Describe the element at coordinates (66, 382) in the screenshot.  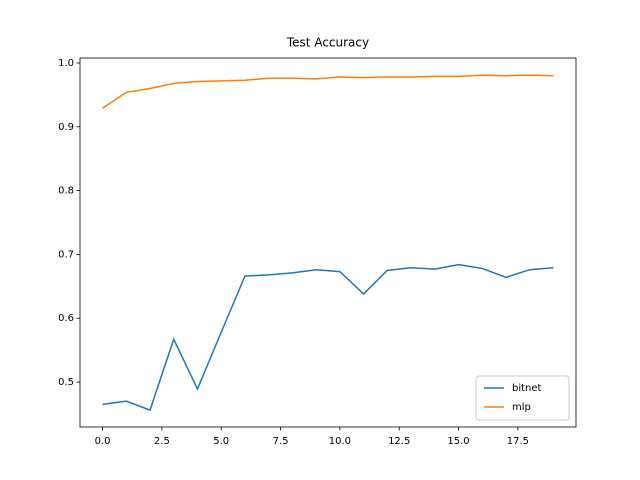
I see `y-tick-label: 0.5` at that location.